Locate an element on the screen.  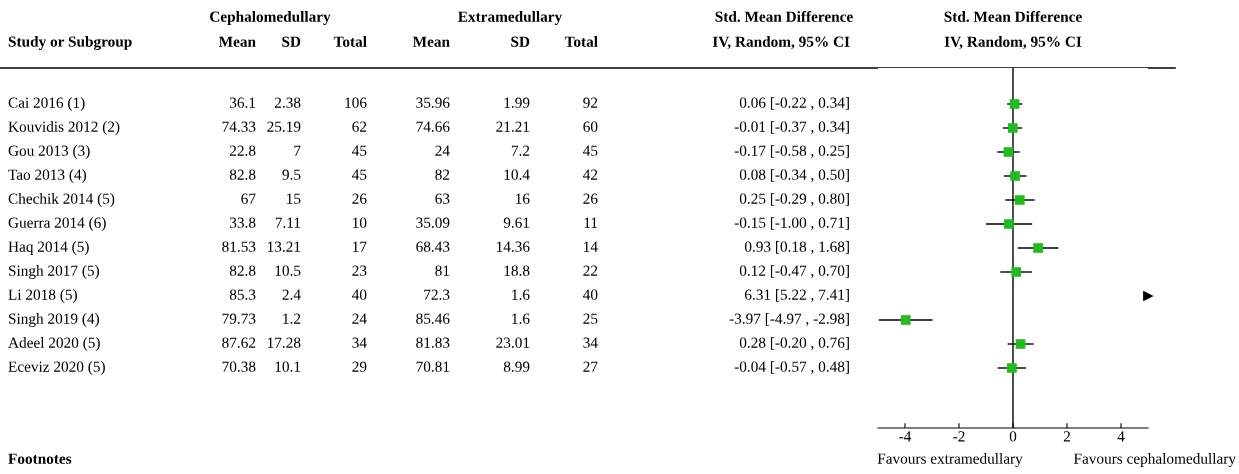
text: 25 is located at coordinates (590, 318).